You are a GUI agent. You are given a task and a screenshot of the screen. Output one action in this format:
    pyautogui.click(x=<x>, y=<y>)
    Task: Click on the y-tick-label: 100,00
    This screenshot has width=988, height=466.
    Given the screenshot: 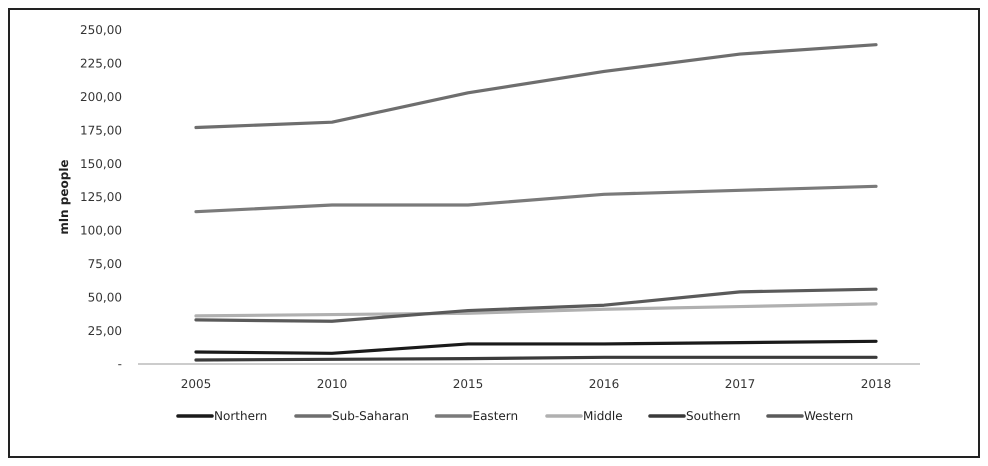 What is the action you would take?
    pyautogui.click(x=101, y=231)
    